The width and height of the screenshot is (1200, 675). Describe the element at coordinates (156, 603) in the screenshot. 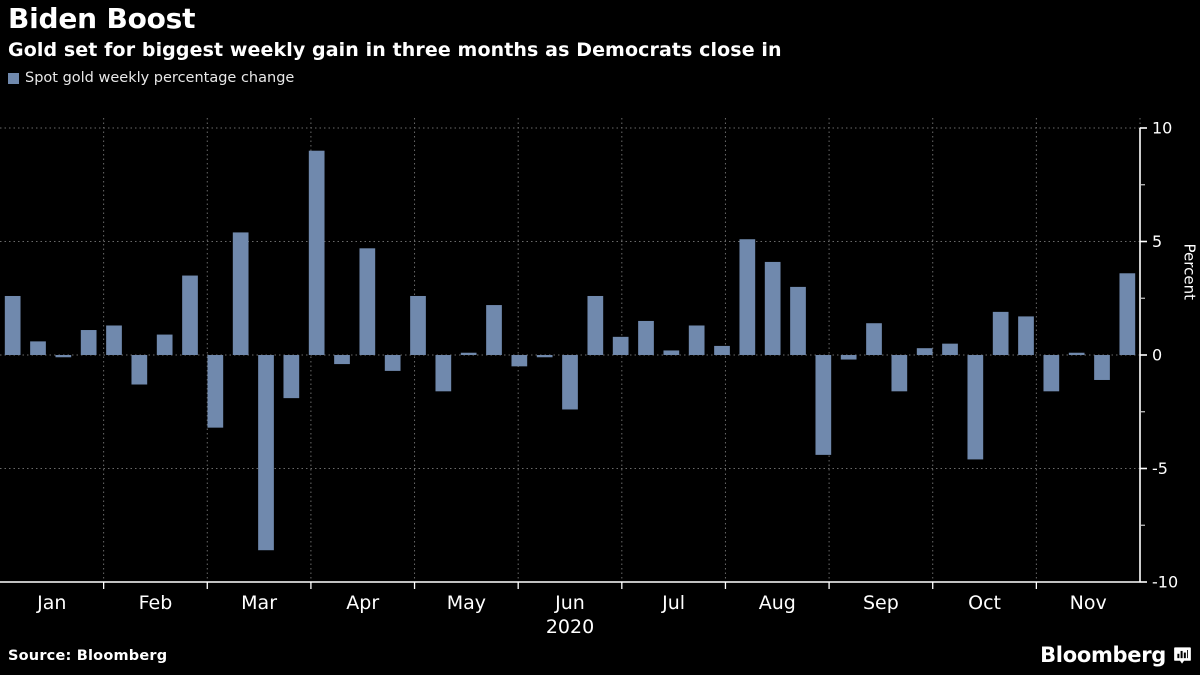

I see `x-tick-label-month: Feb` at that location.